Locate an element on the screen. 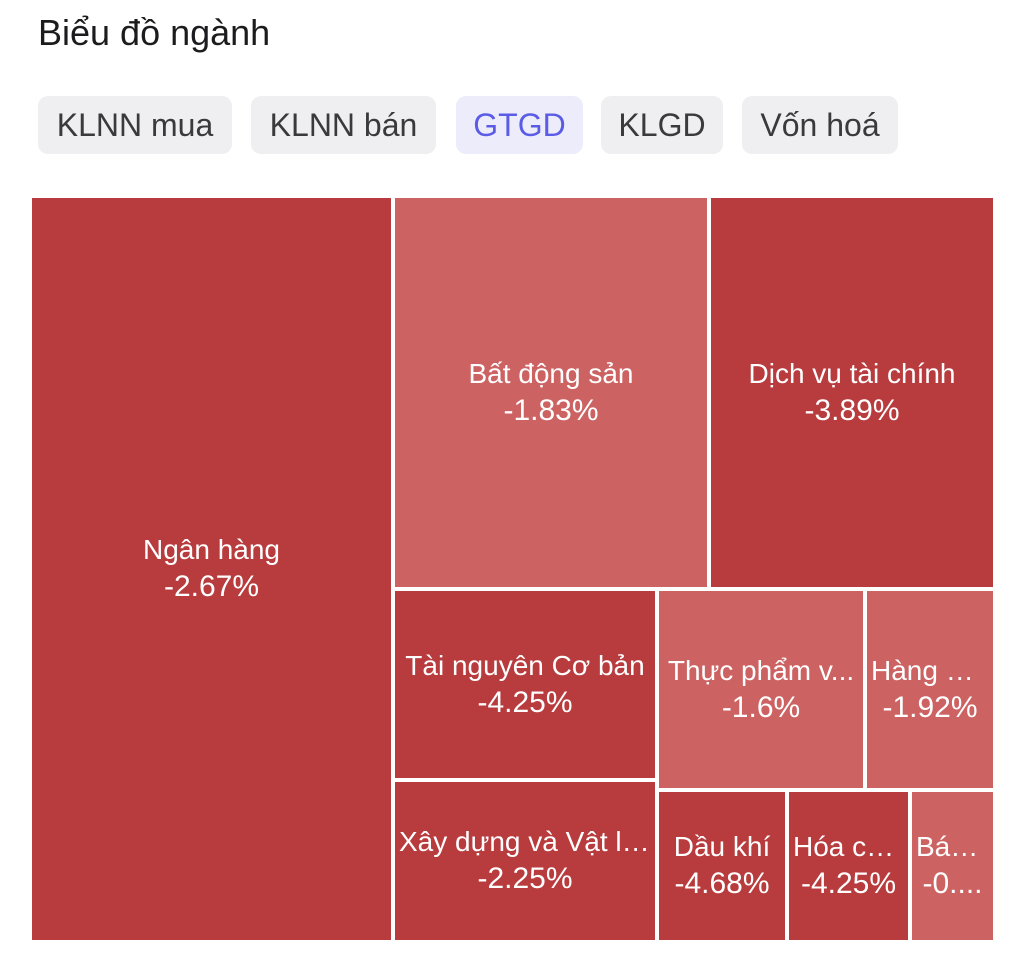  sector-cell-bat-dong-san: Bất động sản -1.83% is located at coordinates (551, 392).